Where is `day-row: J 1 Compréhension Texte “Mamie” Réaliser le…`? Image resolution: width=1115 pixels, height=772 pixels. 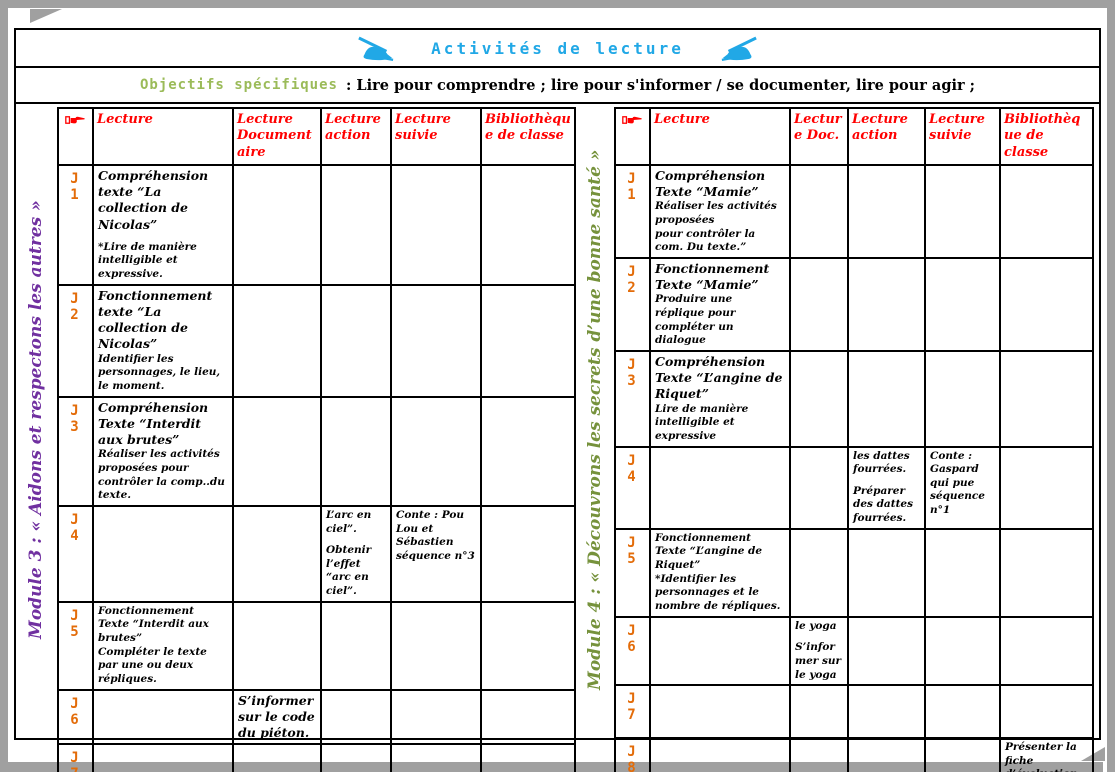
day-row: J 1 Compréhension Texte “Mamie” Réaliser le… is located at coordinates (854, 211).